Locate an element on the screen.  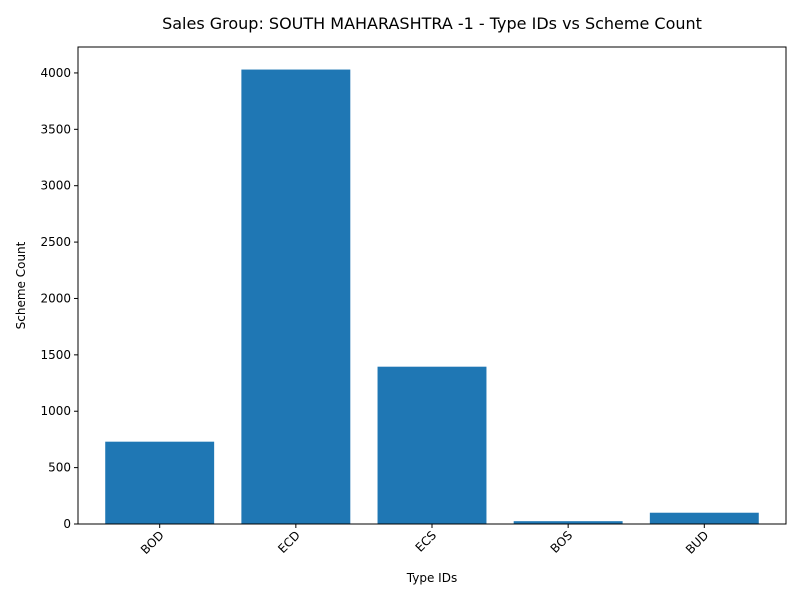
y-tick-label: 2500 is located at coordinates (55, 242).